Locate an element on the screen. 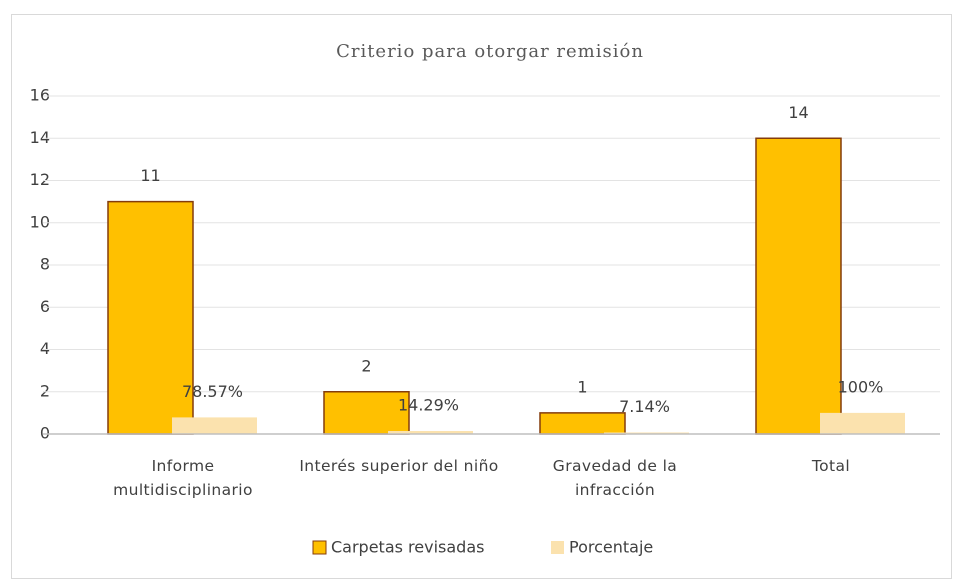  y-tick-label: 2 is located at coordinates (45, 390).